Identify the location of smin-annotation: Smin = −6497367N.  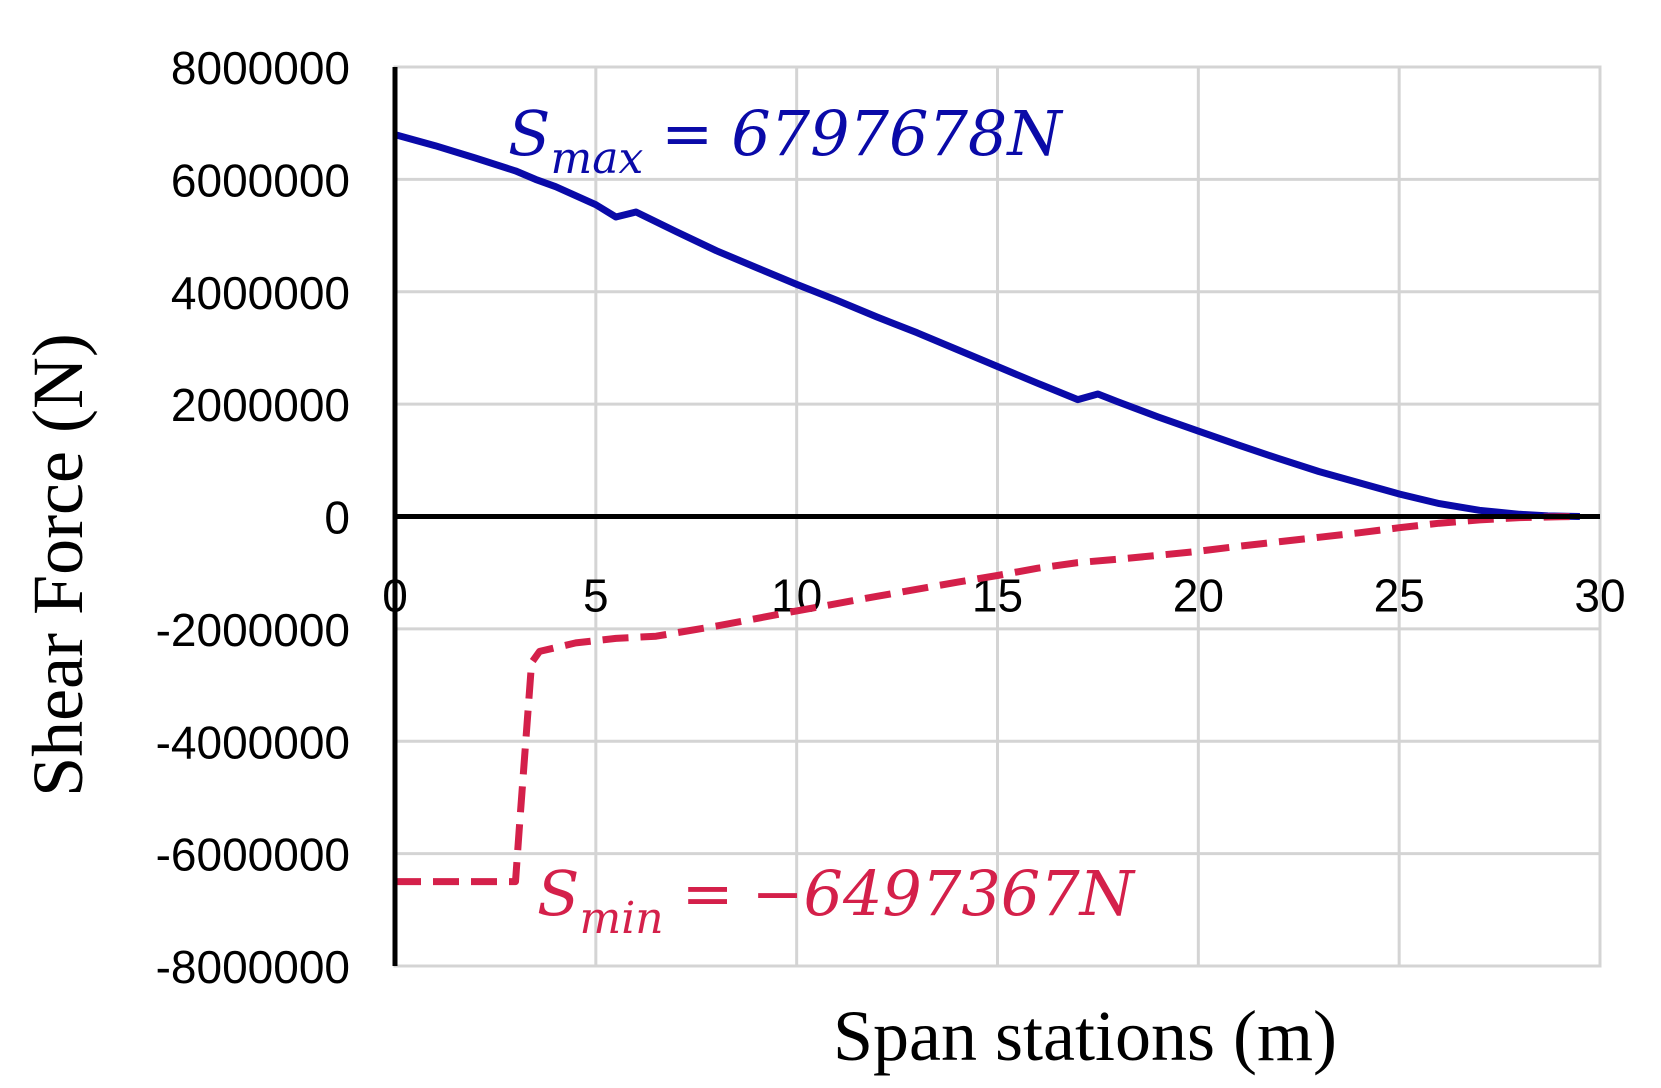
(837, 900).